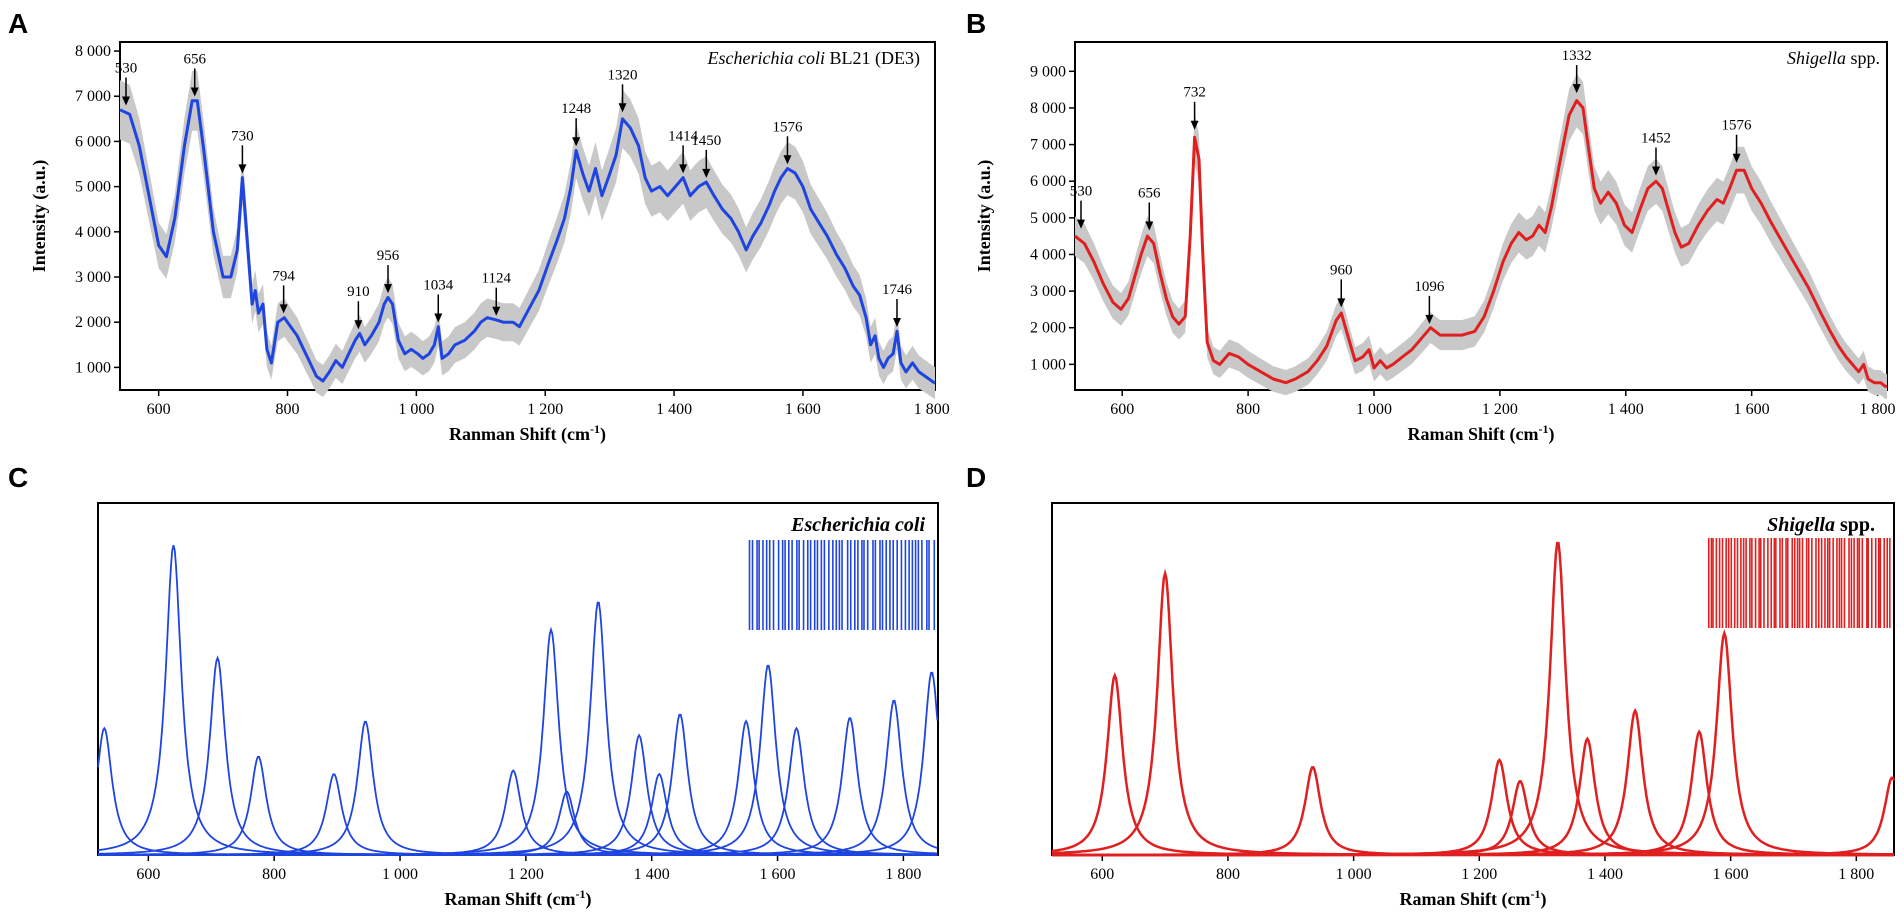 The image size is (1904, 921). What do you see at coordinates (496, 293) in the screenshot?
I see `peak-annotation-1124: 1124` at bounding box center [496, 293].